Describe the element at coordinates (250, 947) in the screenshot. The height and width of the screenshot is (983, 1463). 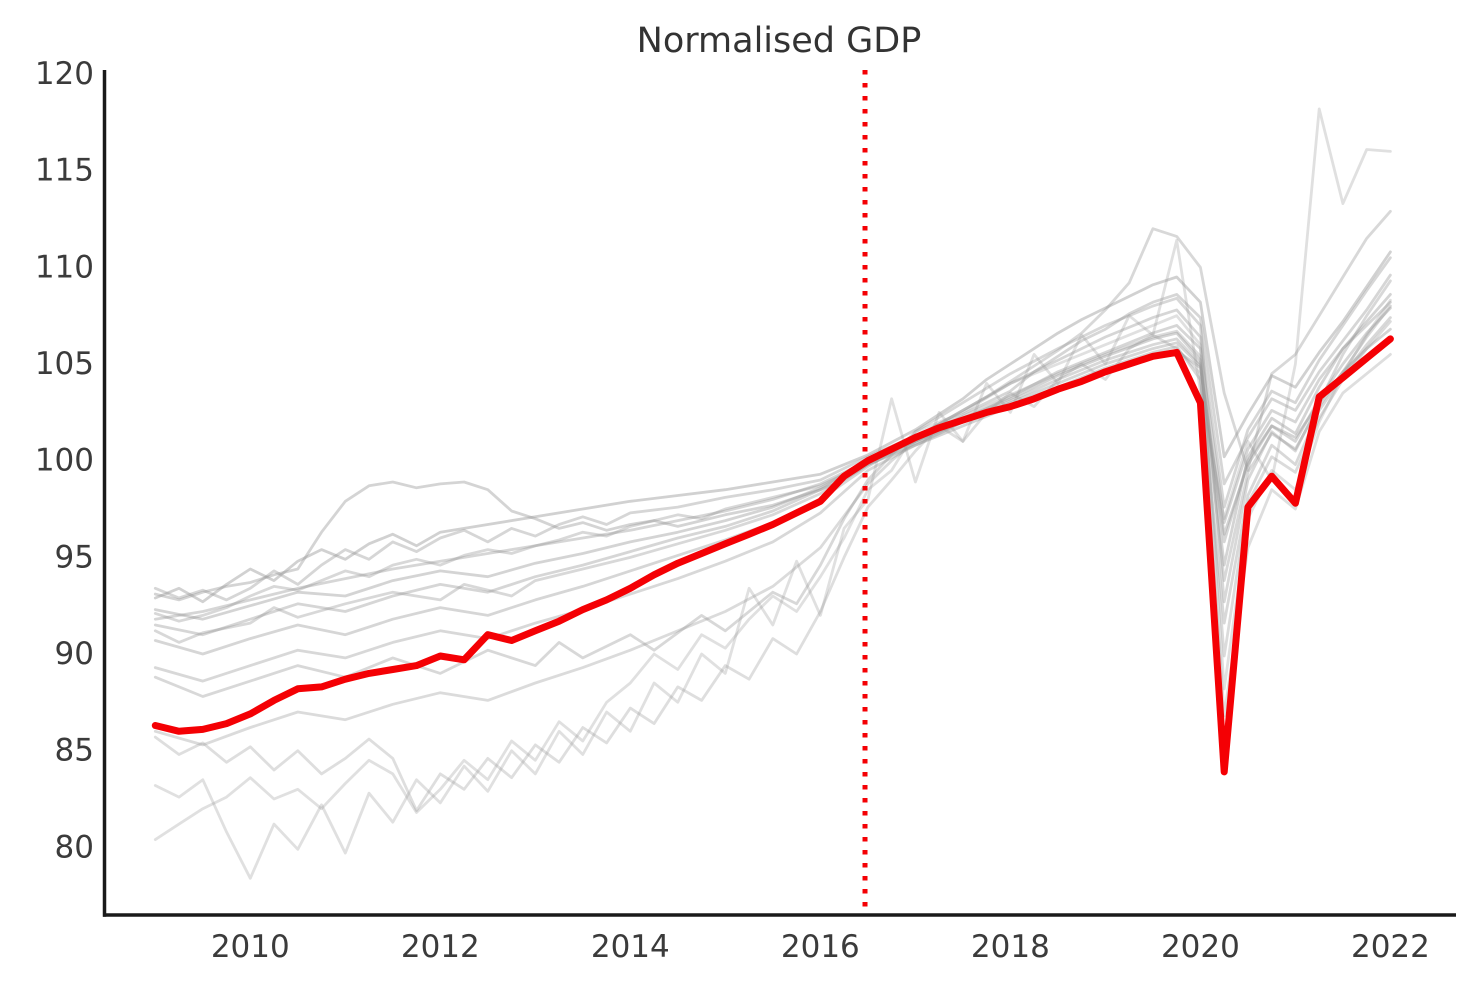
I see `x-tick-label-2010: 2010` at that location.